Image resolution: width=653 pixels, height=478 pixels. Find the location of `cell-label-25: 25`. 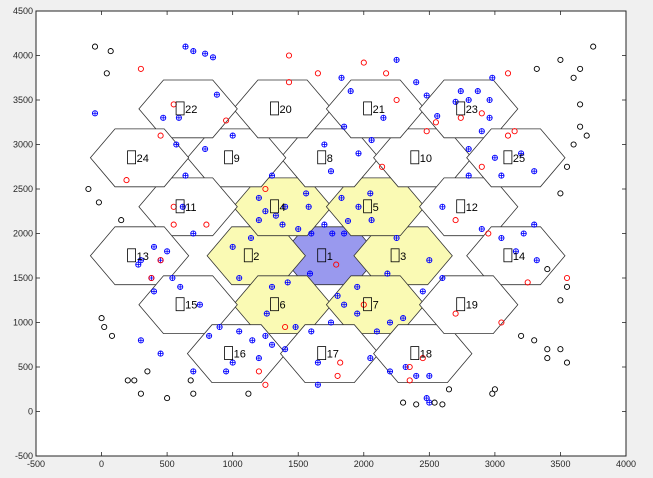

cell-label-25: 25 is located at coordinates (519, 159).